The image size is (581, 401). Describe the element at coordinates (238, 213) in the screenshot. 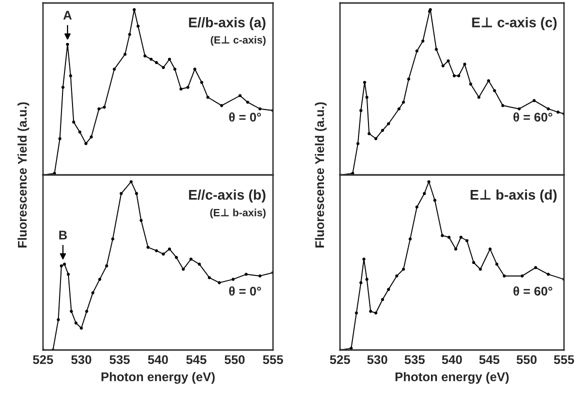

I see `annotation: (E⊥ b-axis)` at that location.